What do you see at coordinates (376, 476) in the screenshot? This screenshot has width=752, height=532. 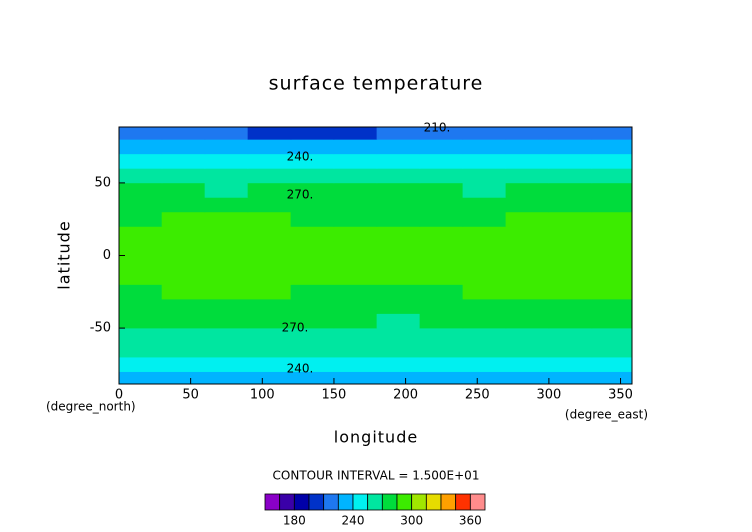 I see `contour-interval: CONTOUR INTERVAL = 1.500E+01` at bounding box center [376, 476].